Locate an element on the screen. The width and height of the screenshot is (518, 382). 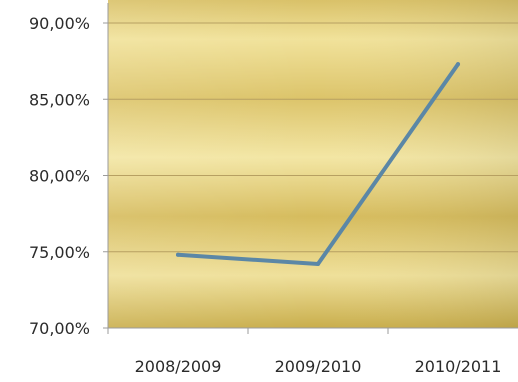
x-tick-label: 2009/2010 is located at coordinates (318, 366).